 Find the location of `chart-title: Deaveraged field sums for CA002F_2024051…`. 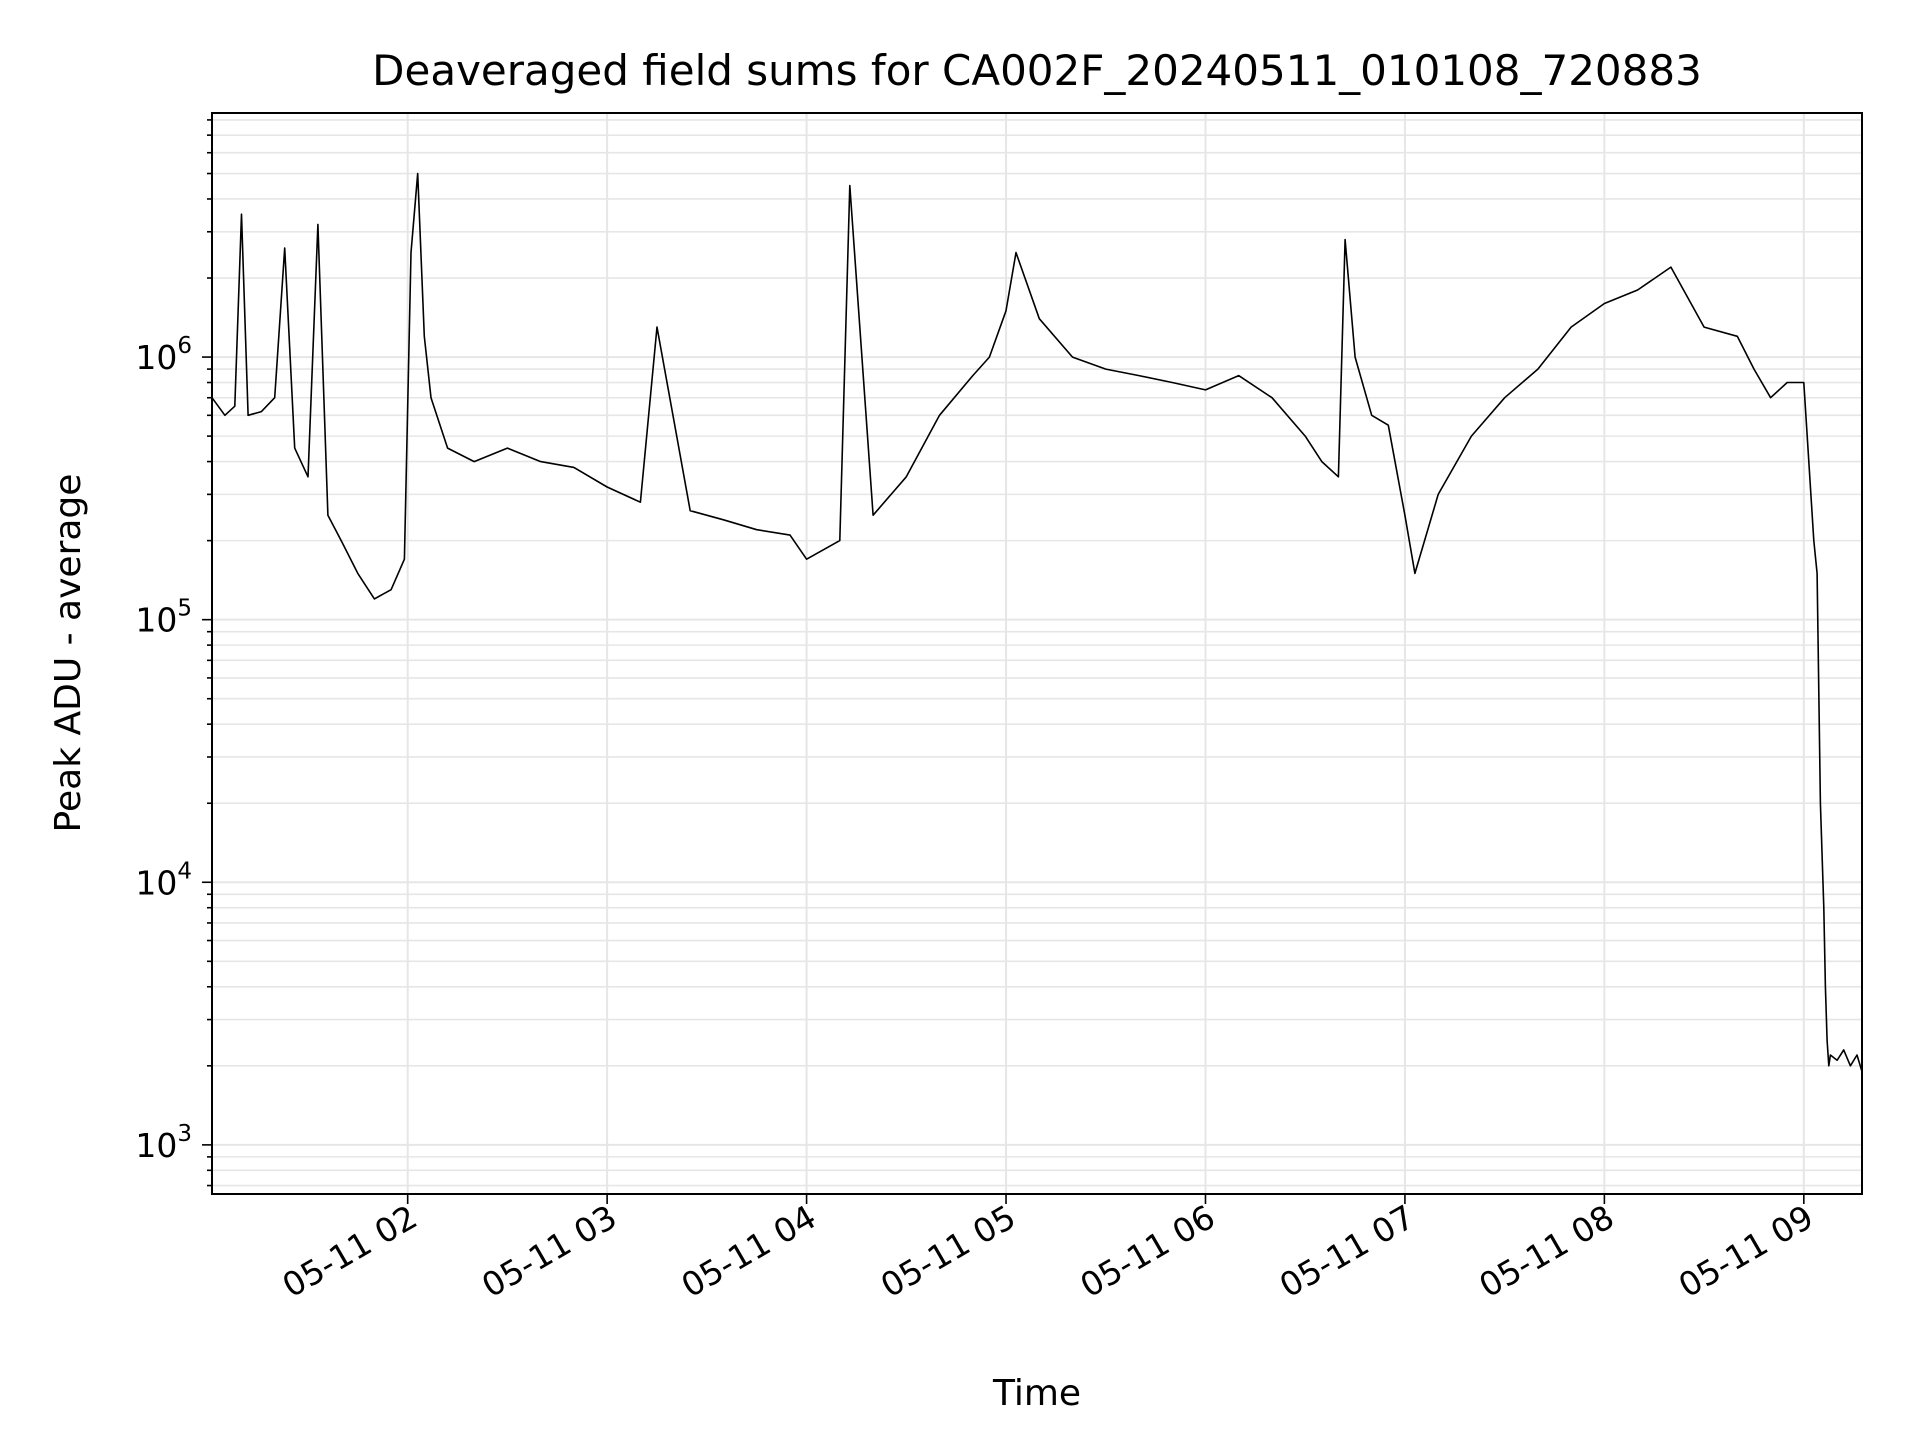

chart-title: Deaveraged field sums for CA002F_2024051… is located at coordinates (1037, 70).